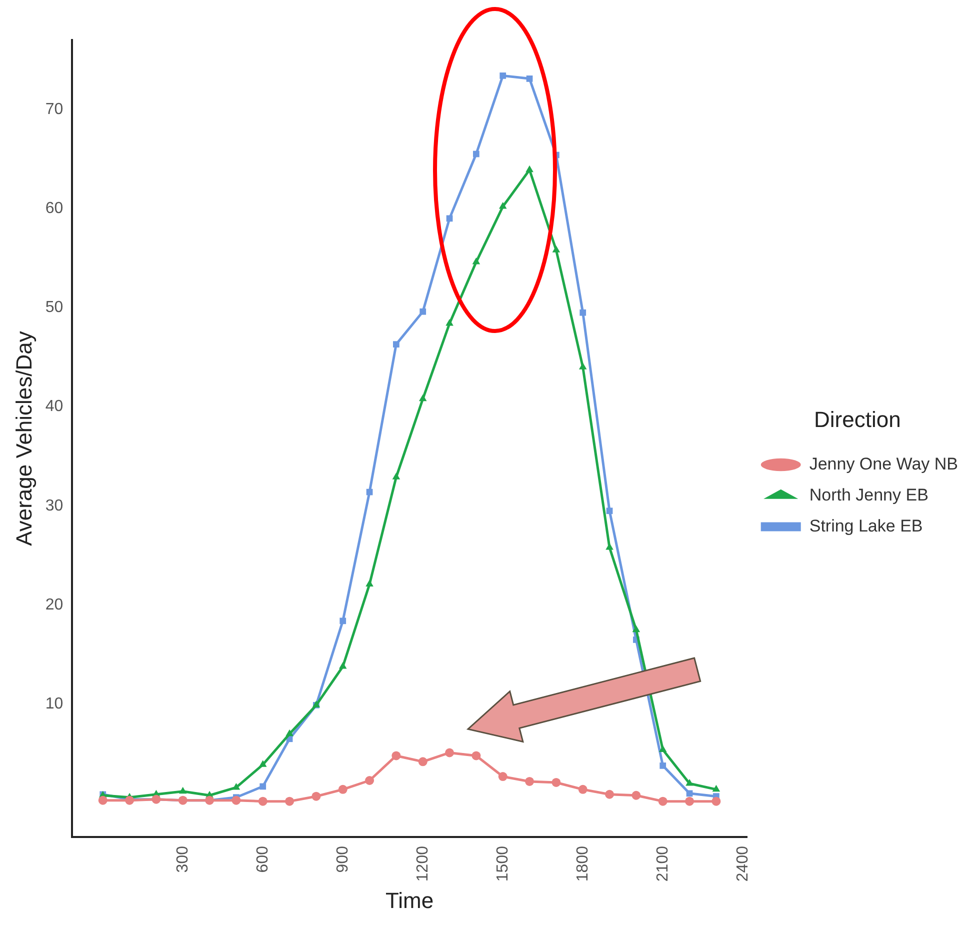 The width and height of the screenshot is (978, 927). What do you see at coordinates (23, 438) in the screenshot?
I see `y-axis-title: Average Vehicles/Day` at bounding box center [23, 438].